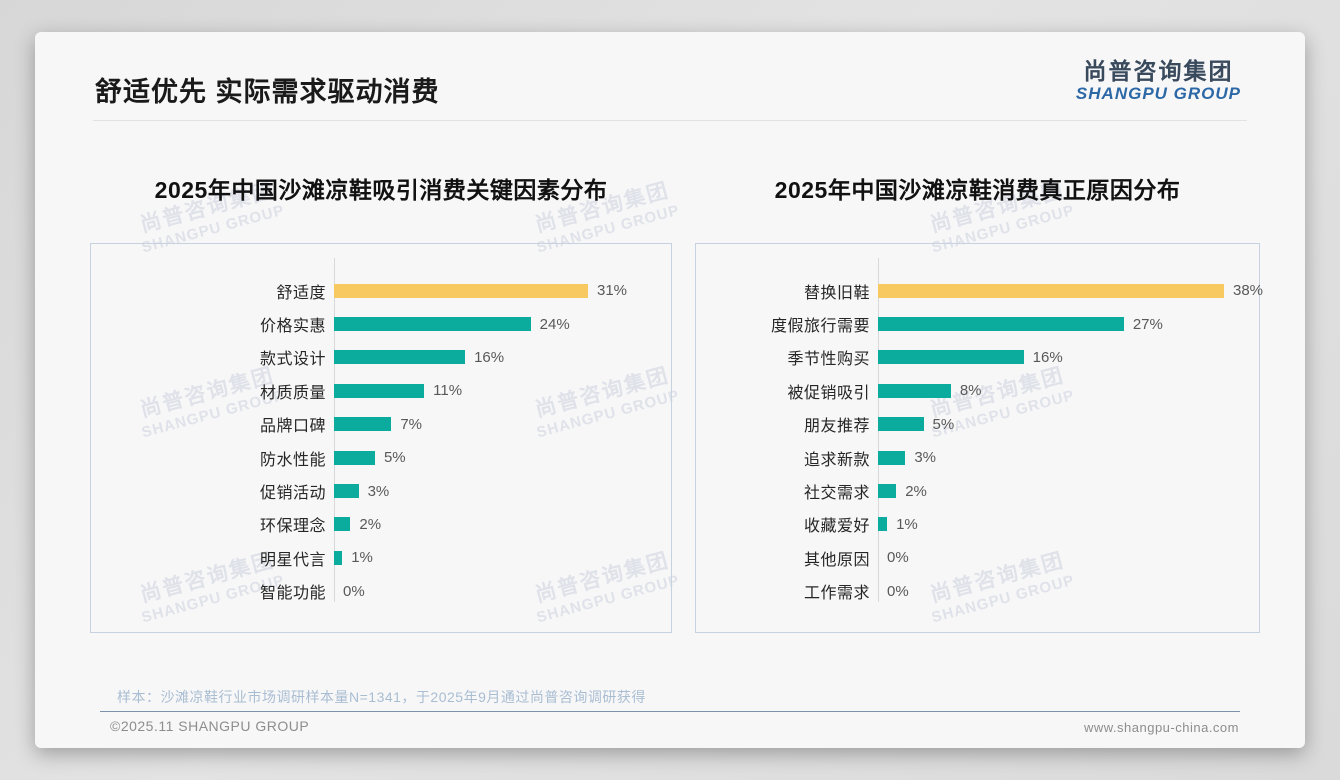 The image size is (1340, 780). Describe the element at coordinates (381, 557) in the screenshot. I see `chart-row: 明星代言 1%` at that location.